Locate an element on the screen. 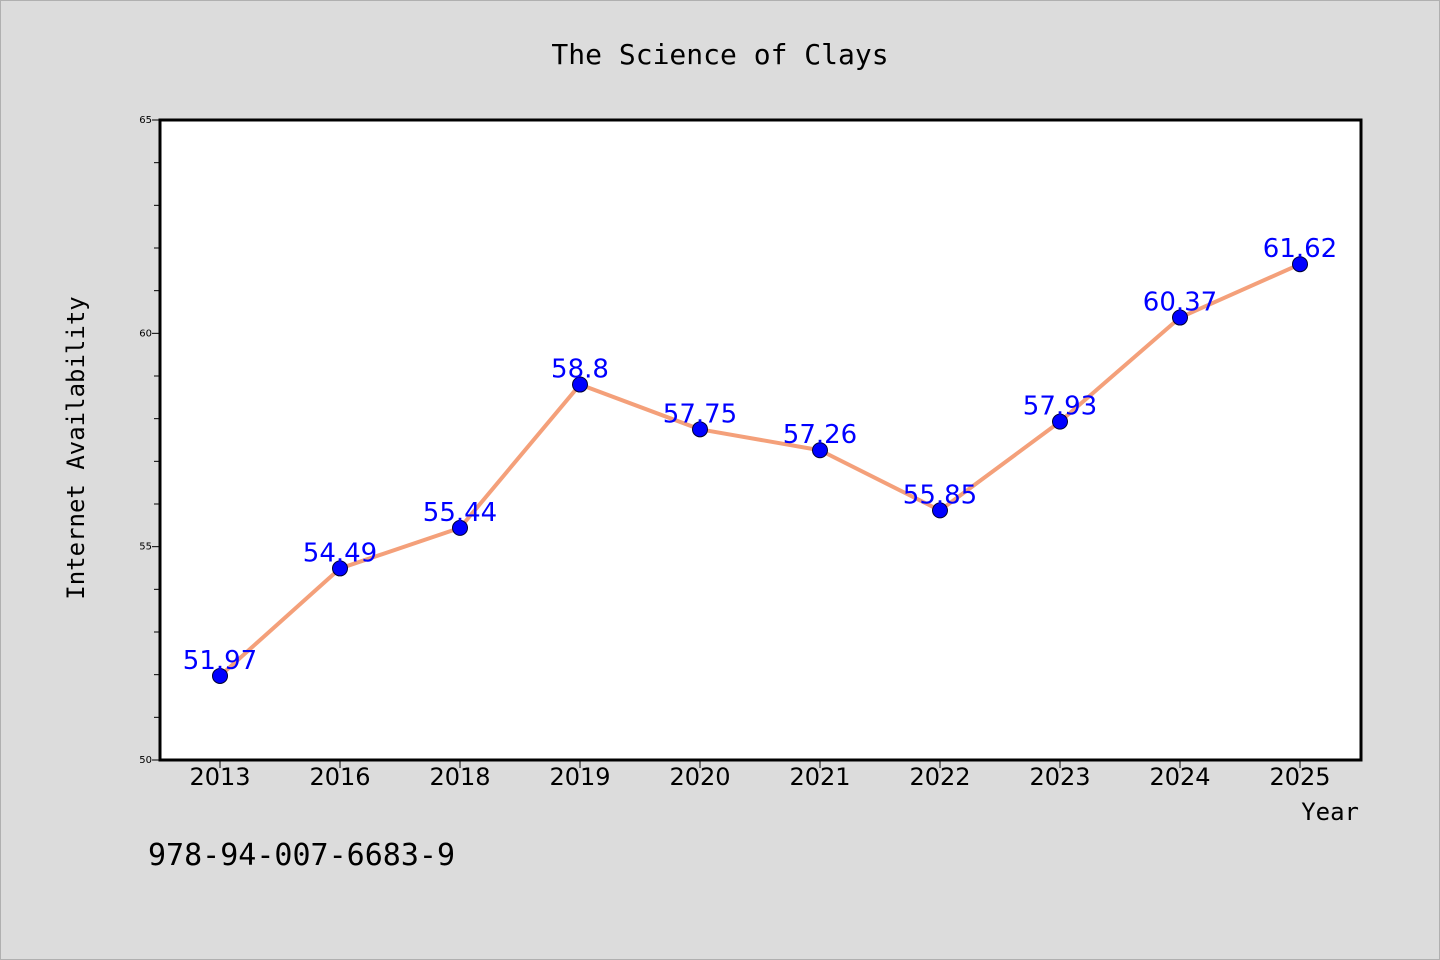 The width and height of the screenshot is (1440, 960). data-label: 55.85 is located at coordinates (940, 495).